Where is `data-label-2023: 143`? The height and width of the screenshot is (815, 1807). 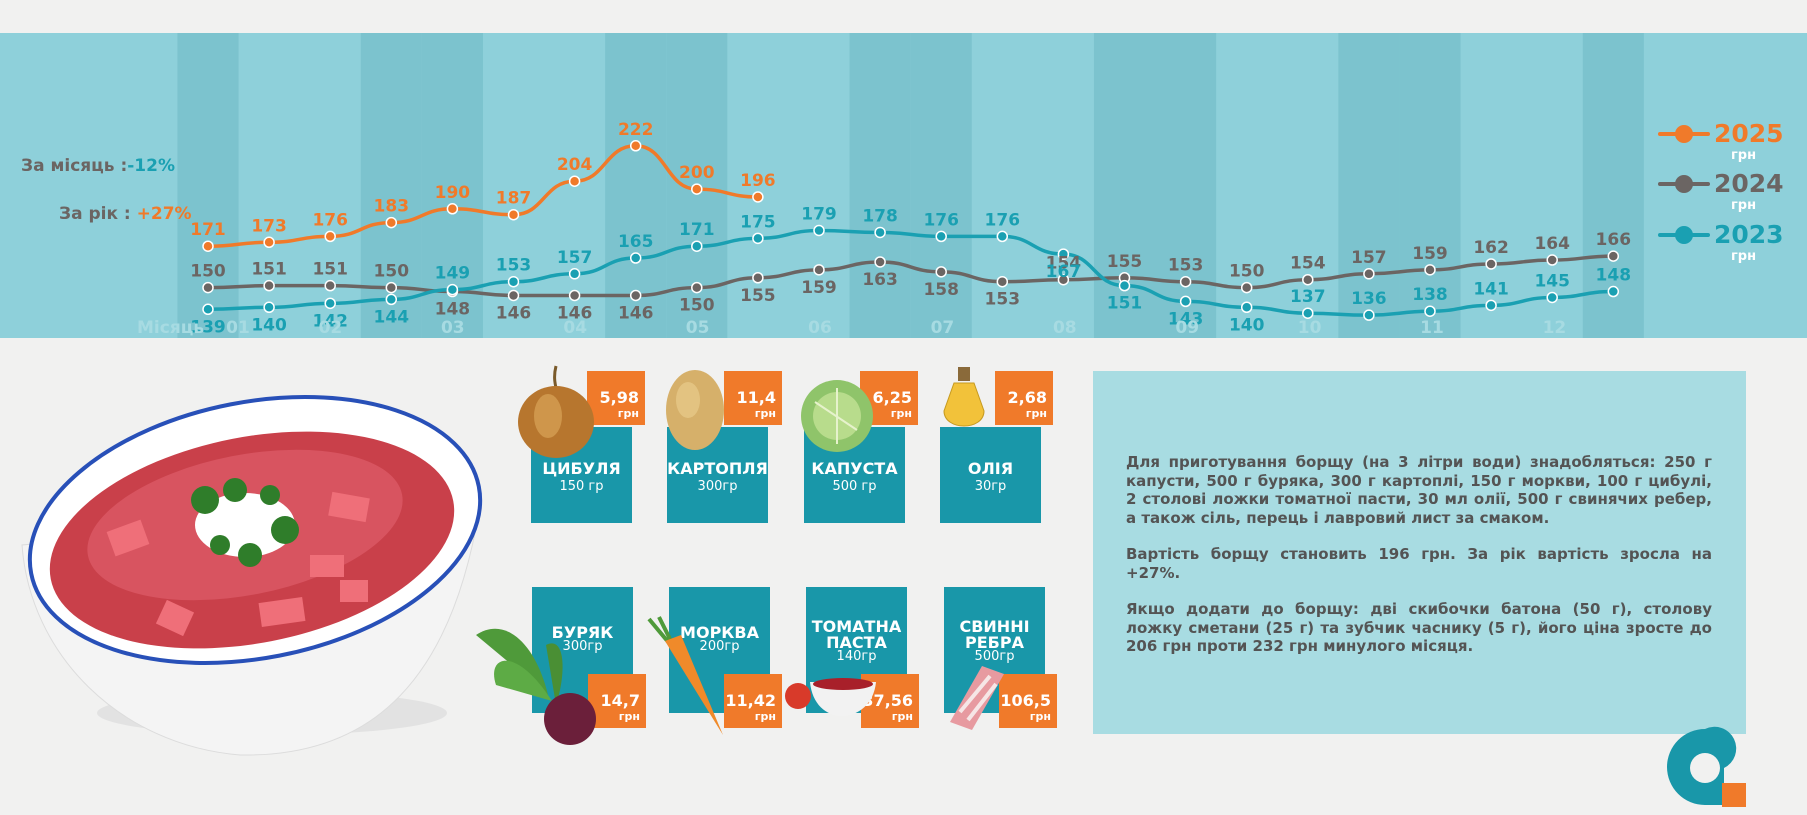
data-label-2023: 143 is located at coordinates (1186, 319).